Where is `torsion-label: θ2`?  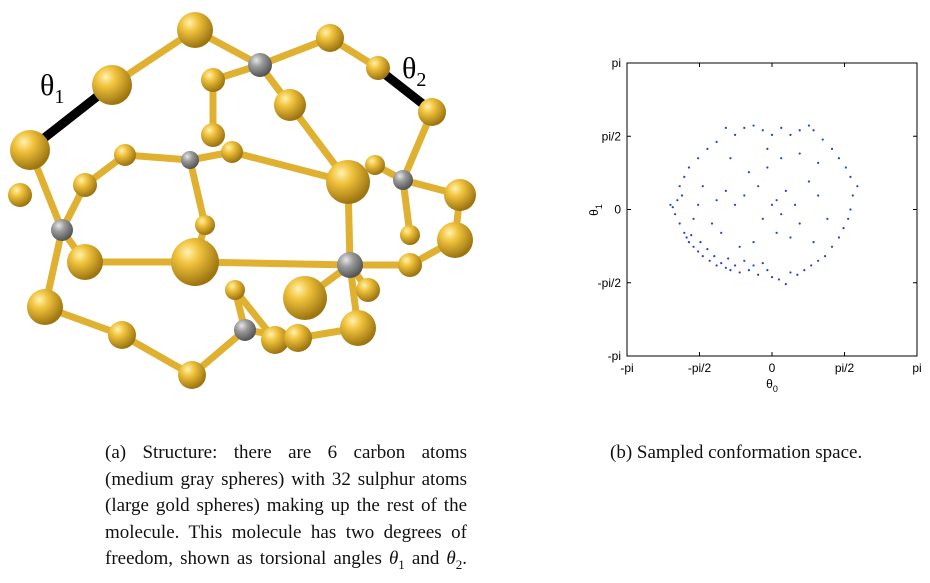
torsion-label: θ2 is located at coordinates (414, 71).